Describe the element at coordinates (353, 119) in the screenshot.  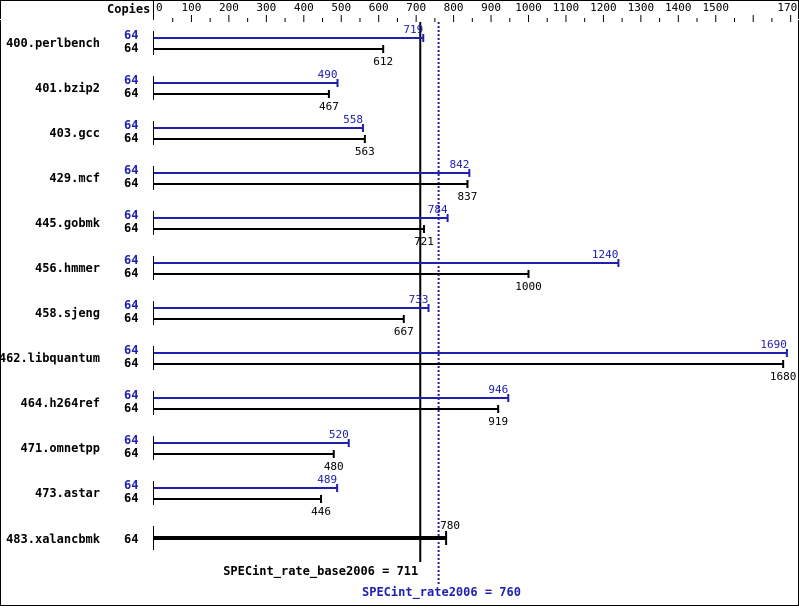
I see `peak-data-label: 558` at that location.